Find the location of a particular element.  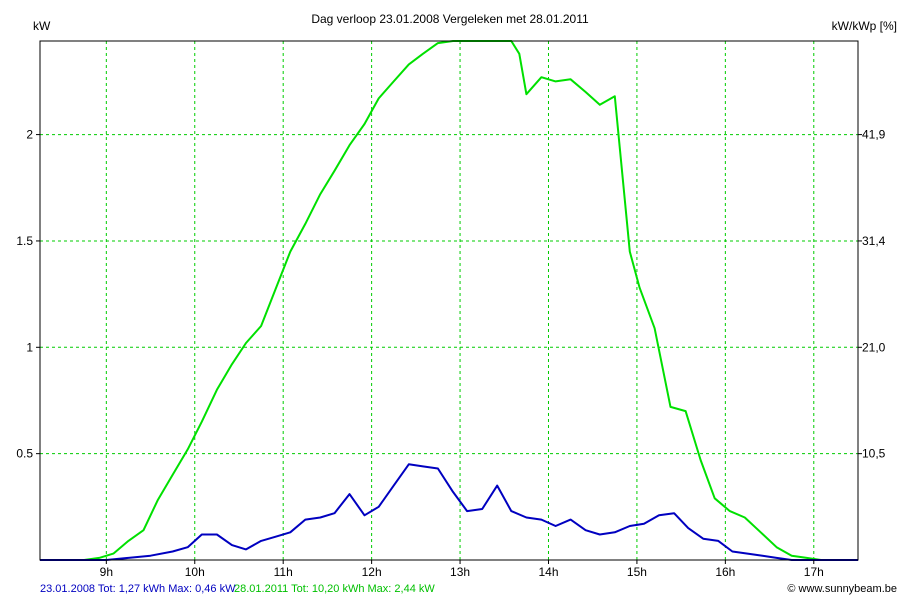

x-tick-label: 11h is located at coordinates (283, 572).